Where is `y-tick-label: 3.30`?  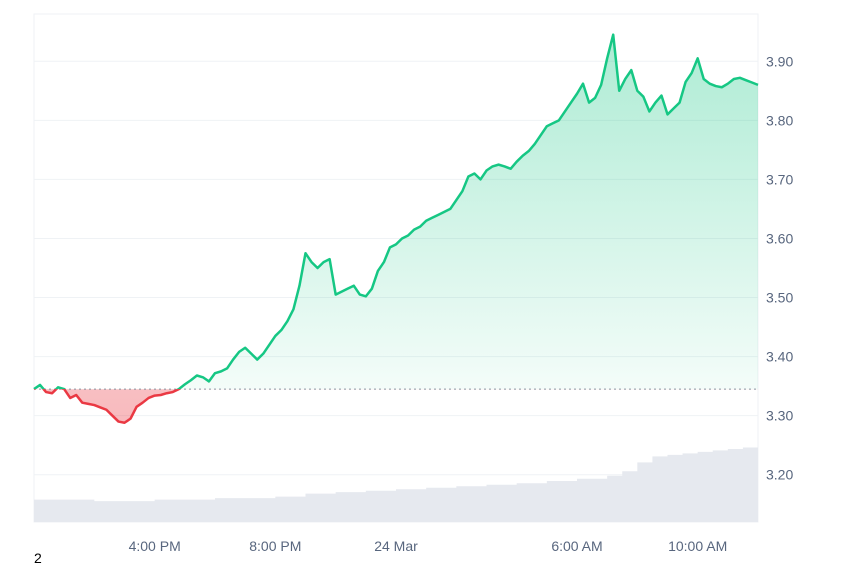
y-tick-label: 3.30 is located at coordinates (779, 416).